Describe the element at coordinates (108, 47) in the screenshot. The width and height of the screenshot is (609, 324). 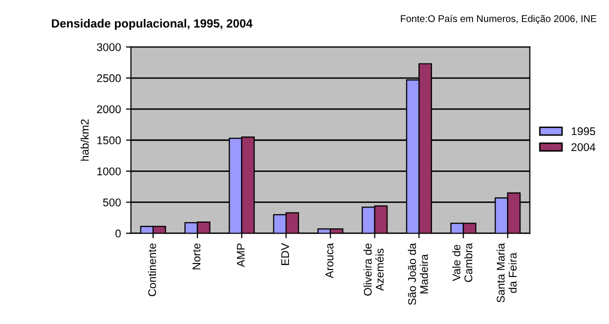
I see `y-tick-label: 3000` at that location.